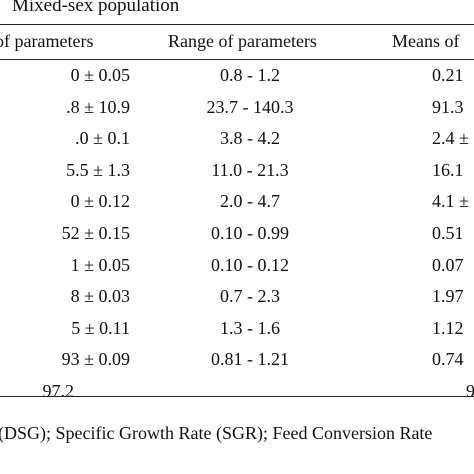 This screenshot has width=474, height=474. Describe the element at coordinates (242, 41) in the screenshot. I see `column-header-range: Range of parameters` at that location.